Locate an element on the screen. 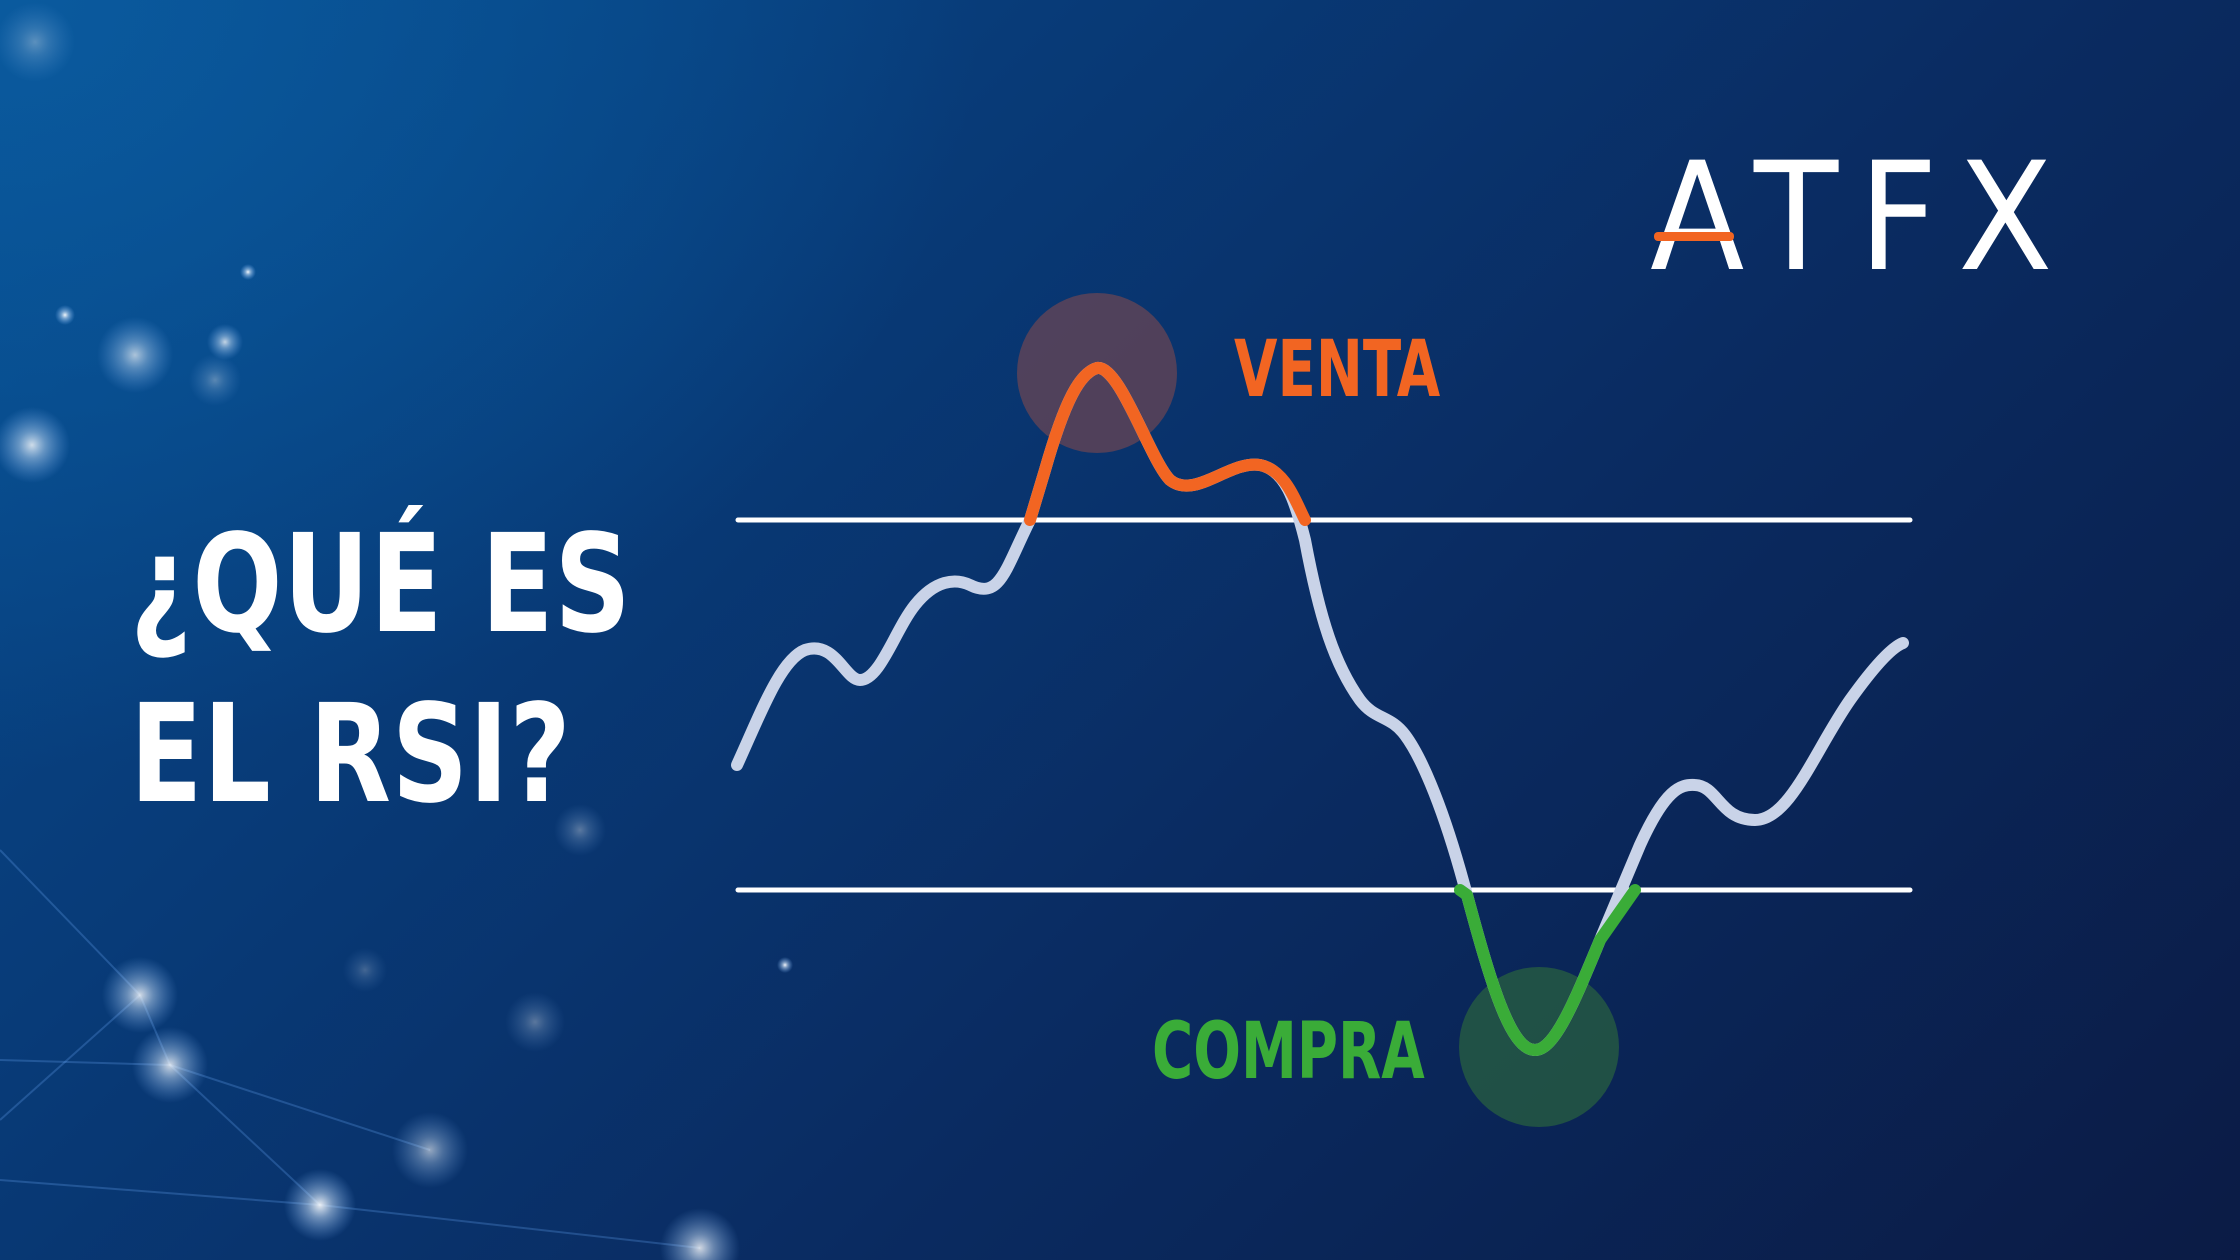 This screenshot has height=1260, width=2240. brand-logo-text: ATFX is located at coordinates (1861, 218).